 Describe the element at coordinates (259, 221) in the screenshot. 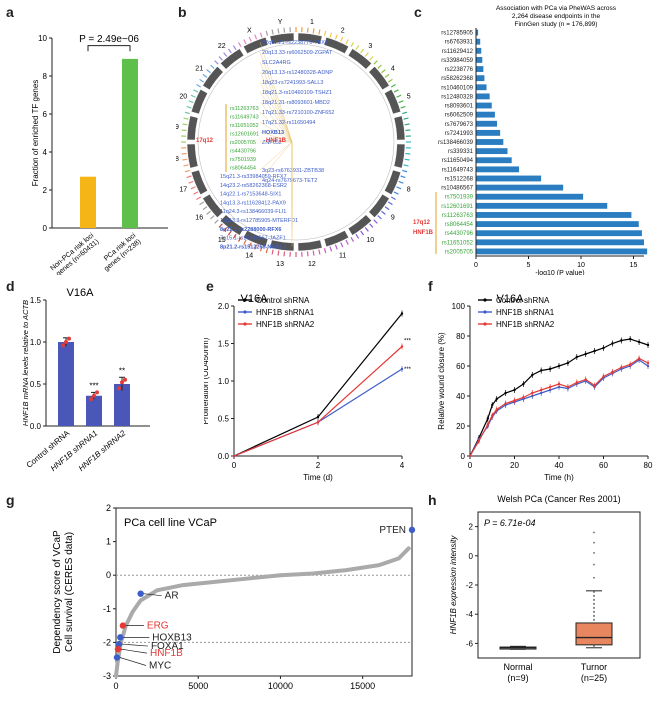

I see `left-snp-label: 11q13.3-rs12785905-MTERFD1` at that location.